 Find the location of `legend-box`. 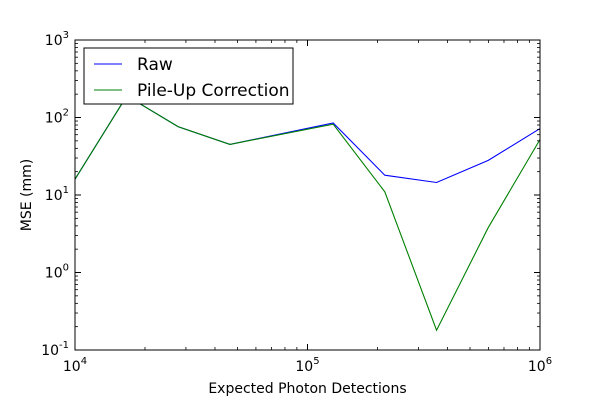

legend-box is located at coordinates (188, 76).